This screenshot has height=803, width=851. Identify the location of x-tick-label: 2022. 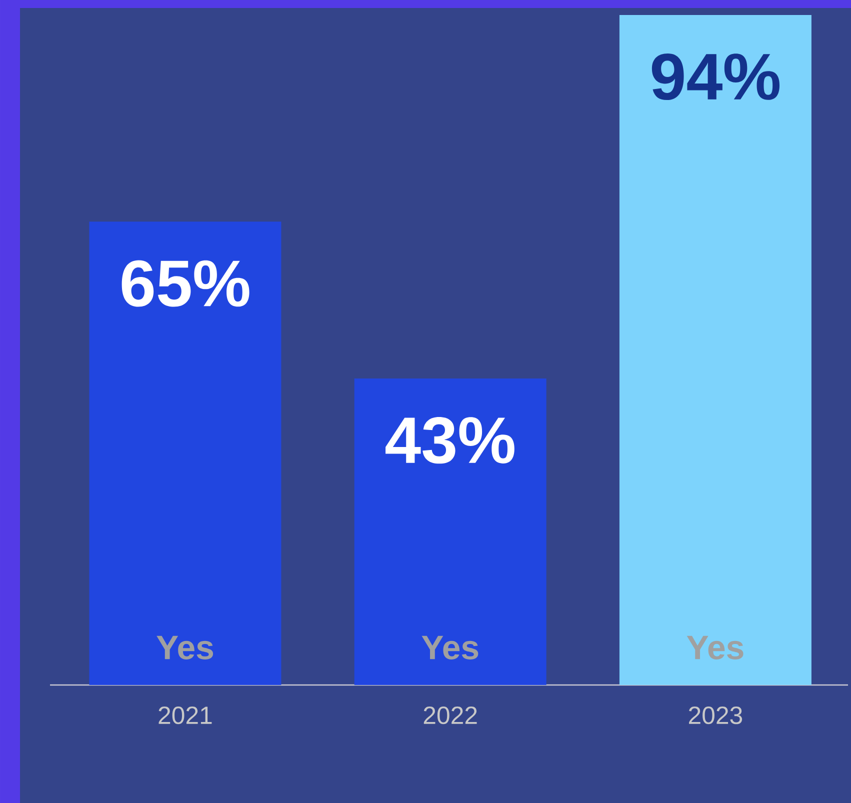
(450, 715).